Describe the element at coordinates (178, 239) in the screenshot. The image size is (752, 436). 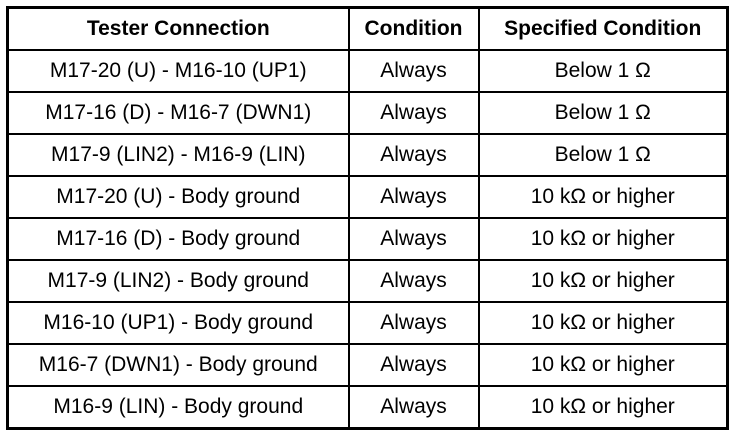
I see `tester-connection-cell: M17-16 (D) - Body ground` at that location.